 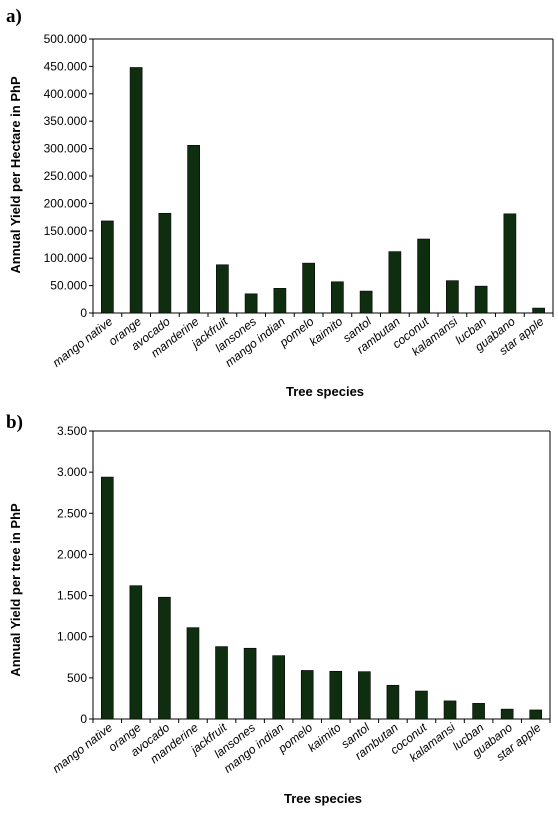 I want to click on panel-label-b: b), so click(x=14, y=422).